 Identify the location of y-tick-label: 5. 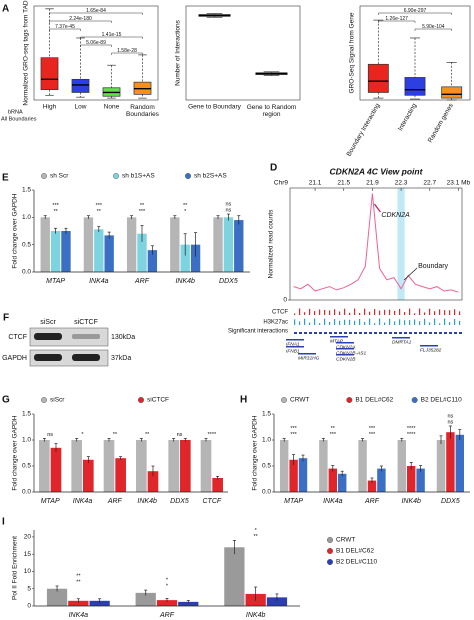
(29, 588).